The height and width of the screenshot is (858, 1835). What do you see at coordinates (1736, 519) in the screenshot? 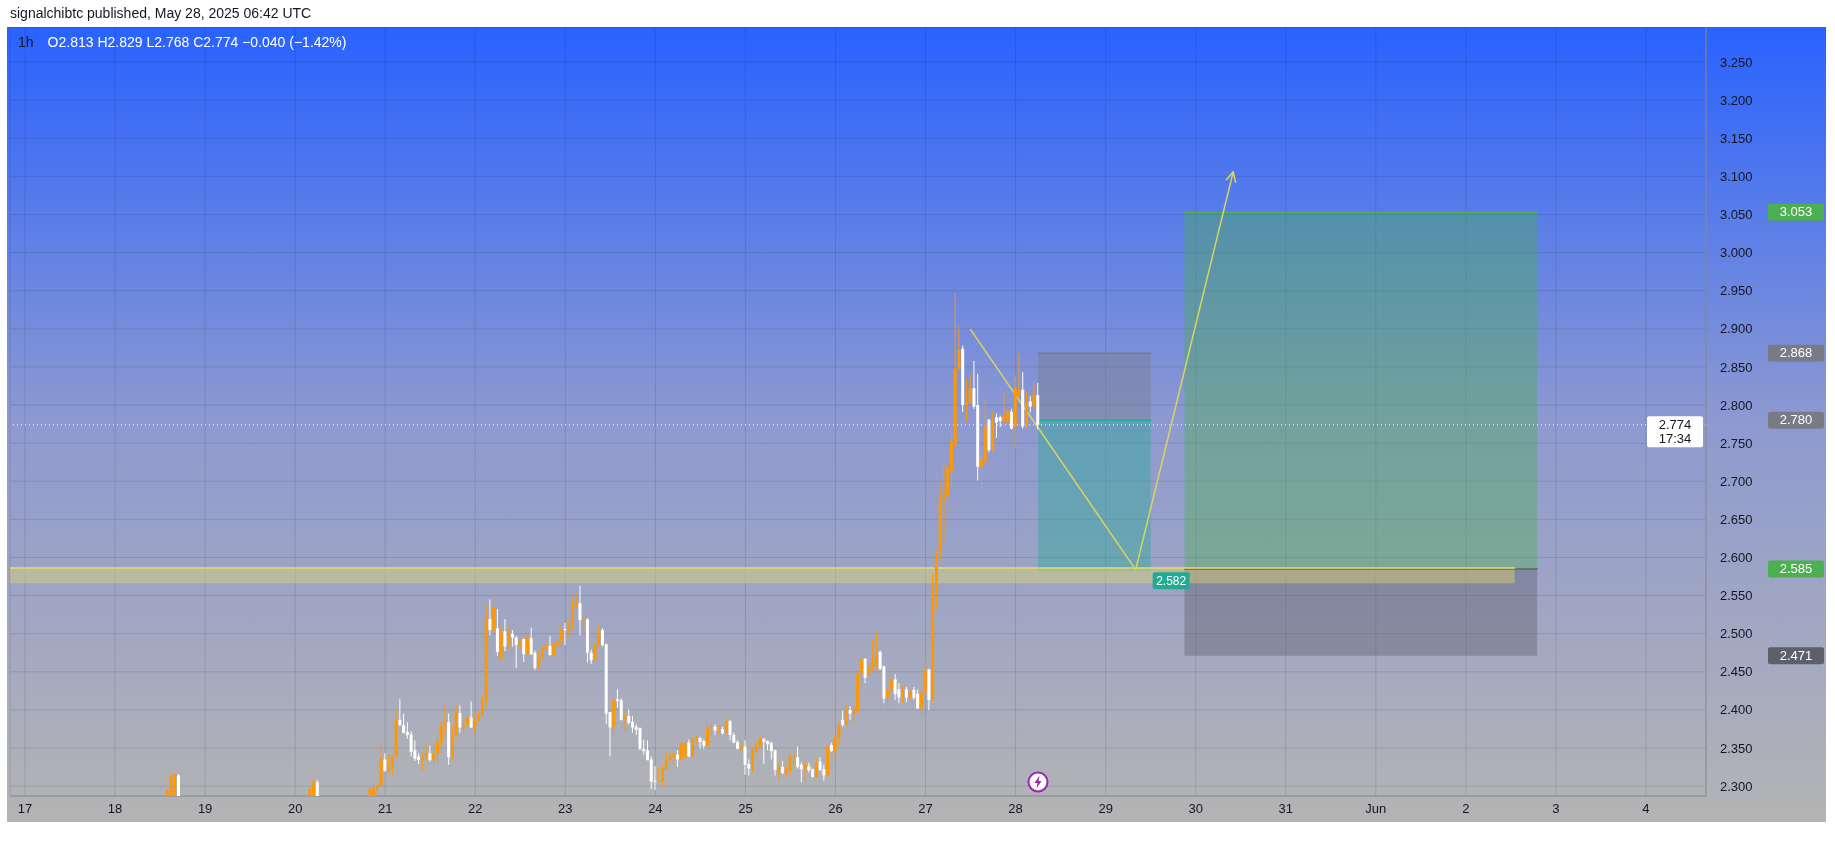
I see `y-tick-label: 2.650` at bounding box center [1736, 519].